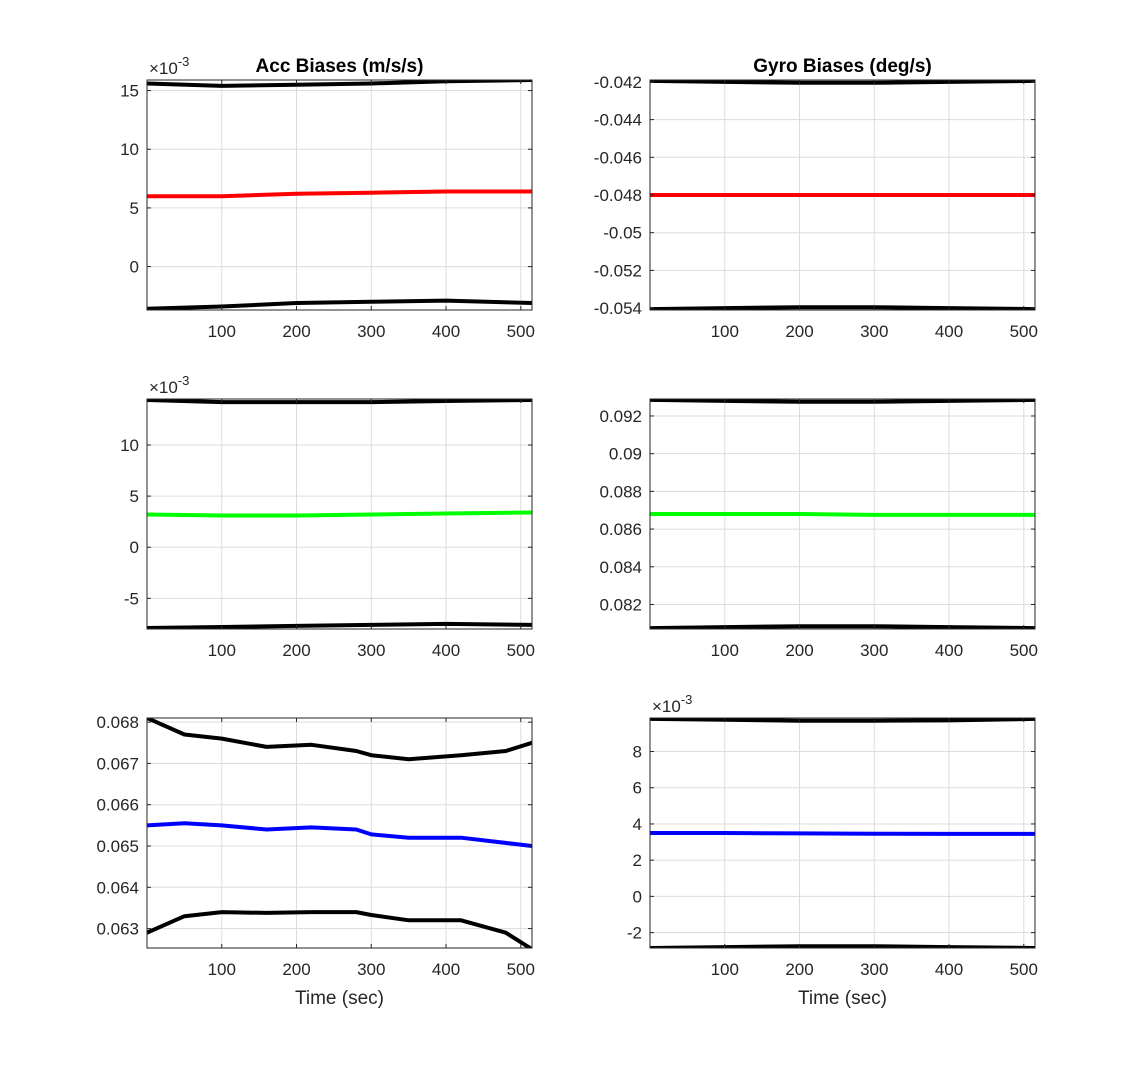  I want to click on y-tick-label: -0.044, so click(618, 120).